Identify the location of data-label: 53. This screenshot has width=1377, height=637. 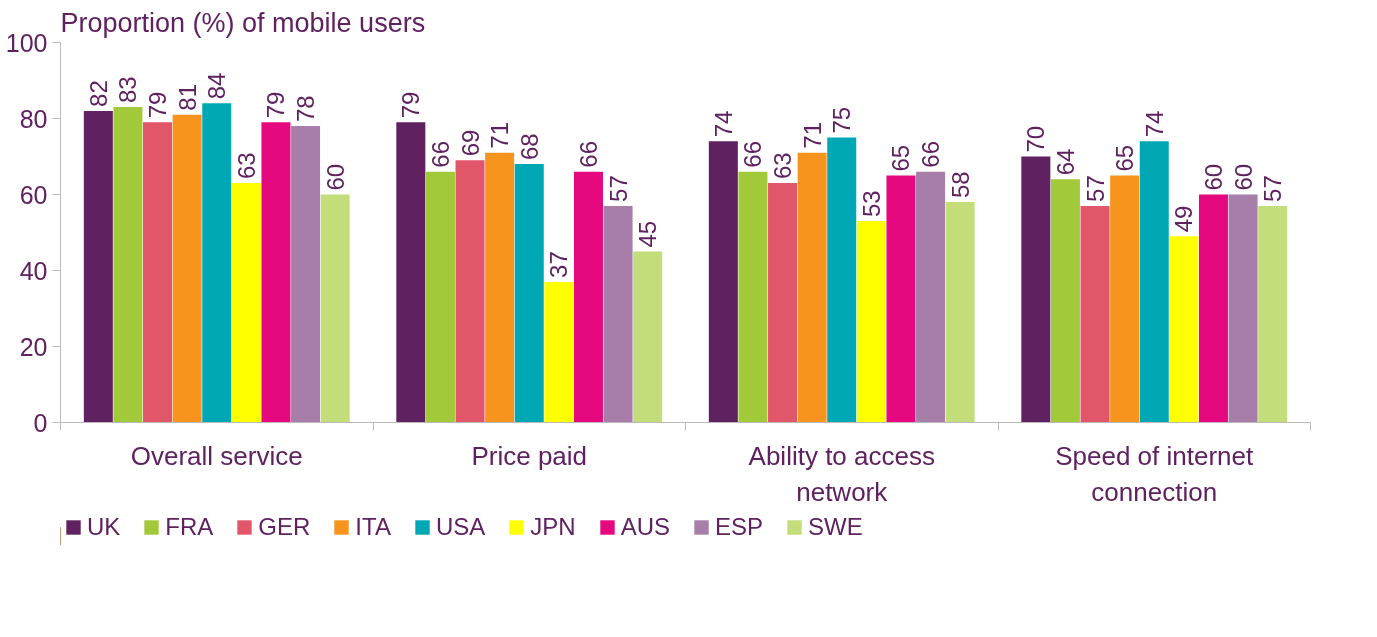
(871, 204).